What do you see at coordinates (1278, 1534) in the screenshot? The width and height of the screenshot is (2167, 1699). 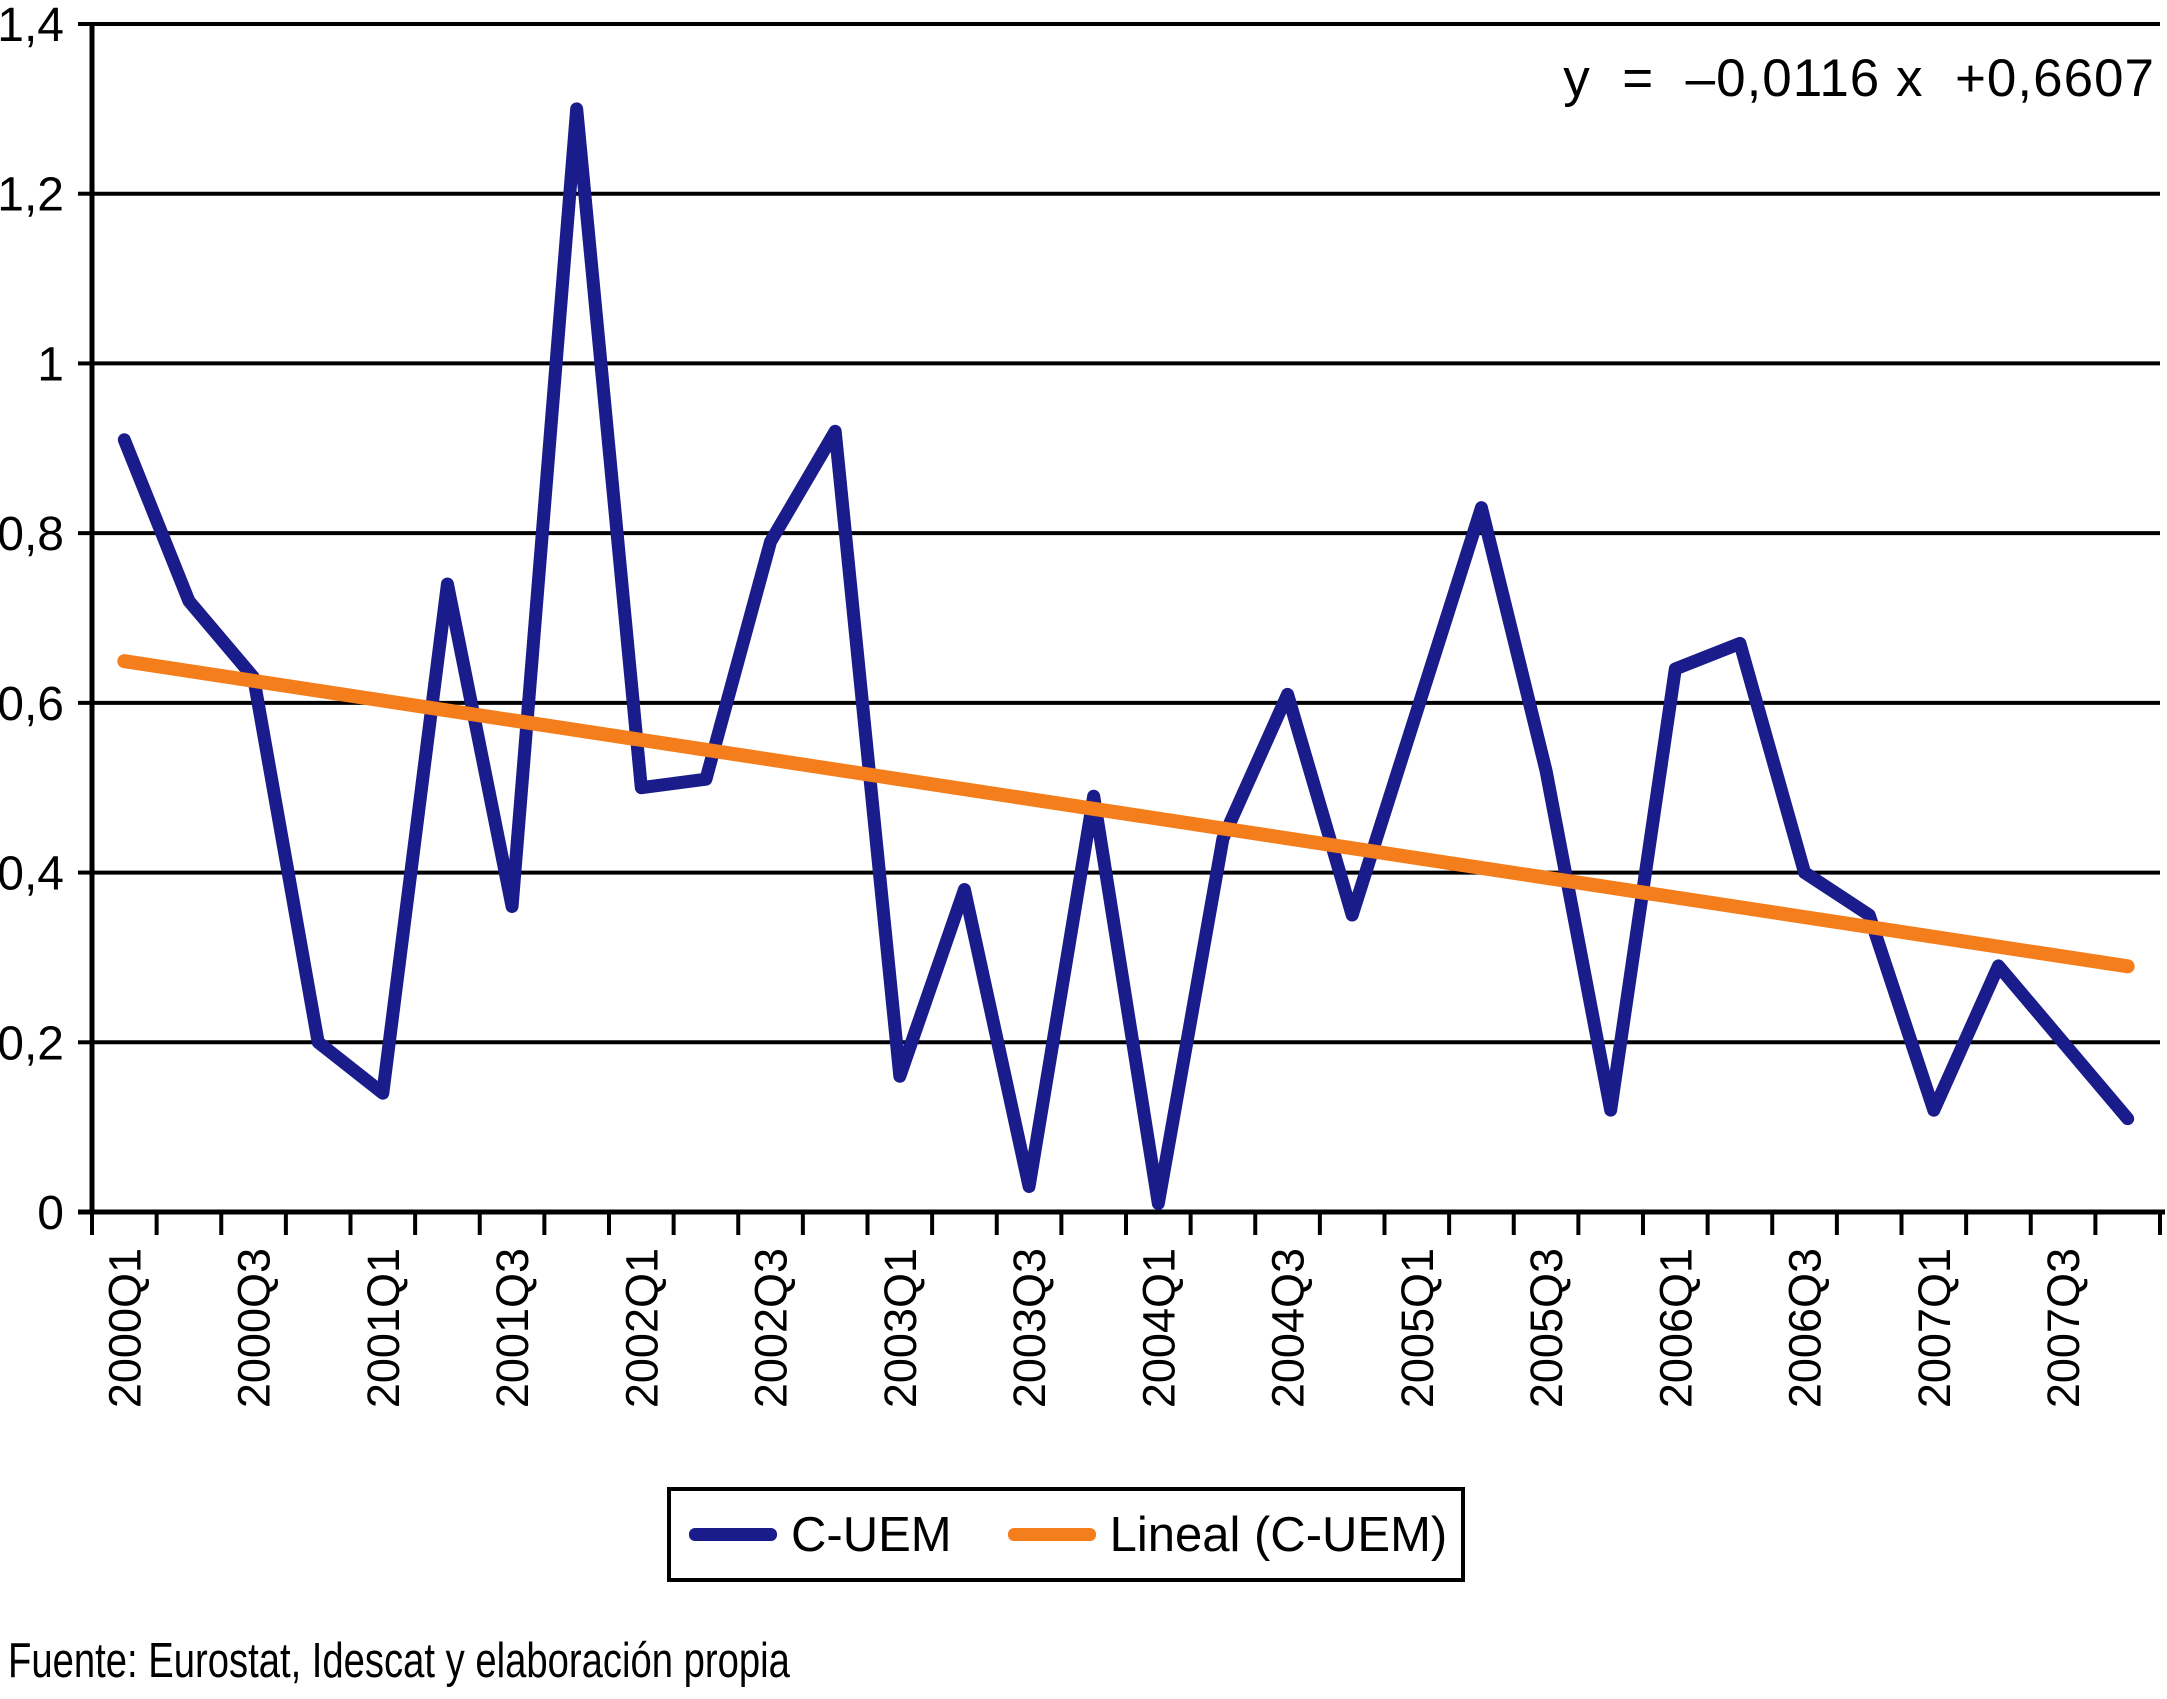 I see `legend-label-lineal: Lineal (C-UEM)` at bounding box center [1278, 1534].